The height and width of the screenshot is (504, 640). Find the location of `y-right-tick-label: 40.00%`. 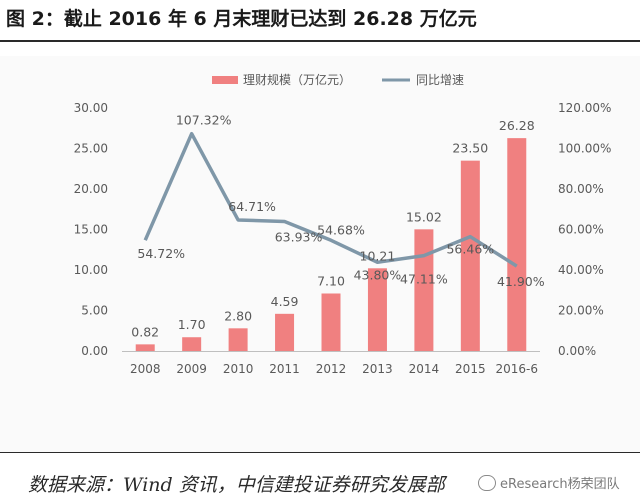

y-right-tick-label: 40.00% is located at coordinates (581, 270).